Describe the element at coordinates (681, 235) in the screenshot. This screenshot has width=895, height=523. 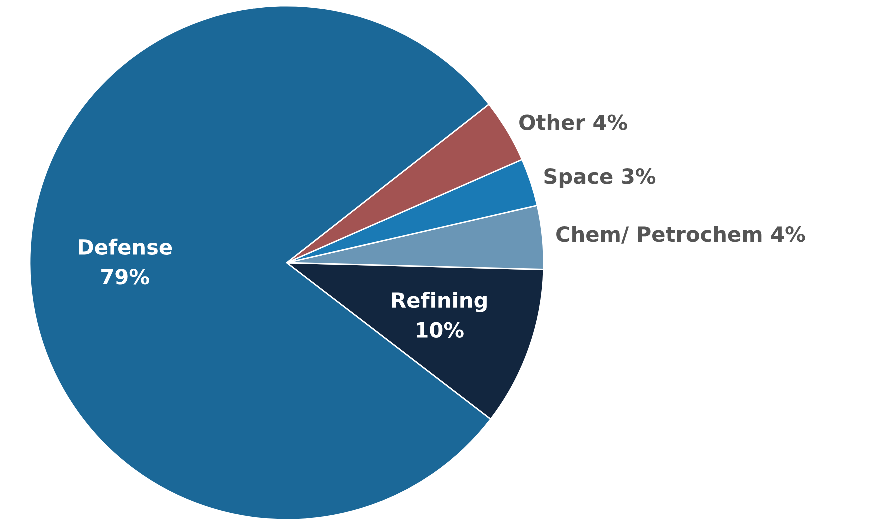
I see `slice-label: Chem/ Petrochem 4%` at that location.